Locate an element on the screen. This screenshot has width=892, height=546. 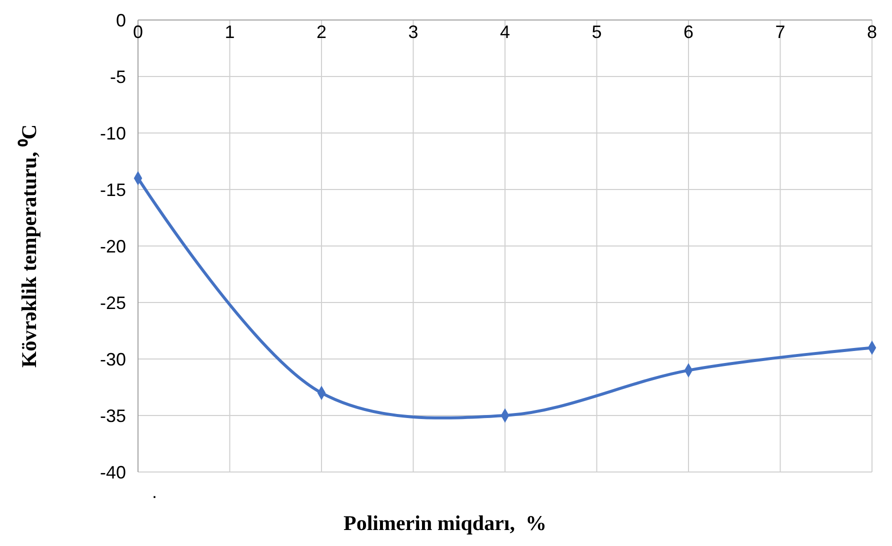
x-tick-label: 7 is located at coordinates (780, 32).